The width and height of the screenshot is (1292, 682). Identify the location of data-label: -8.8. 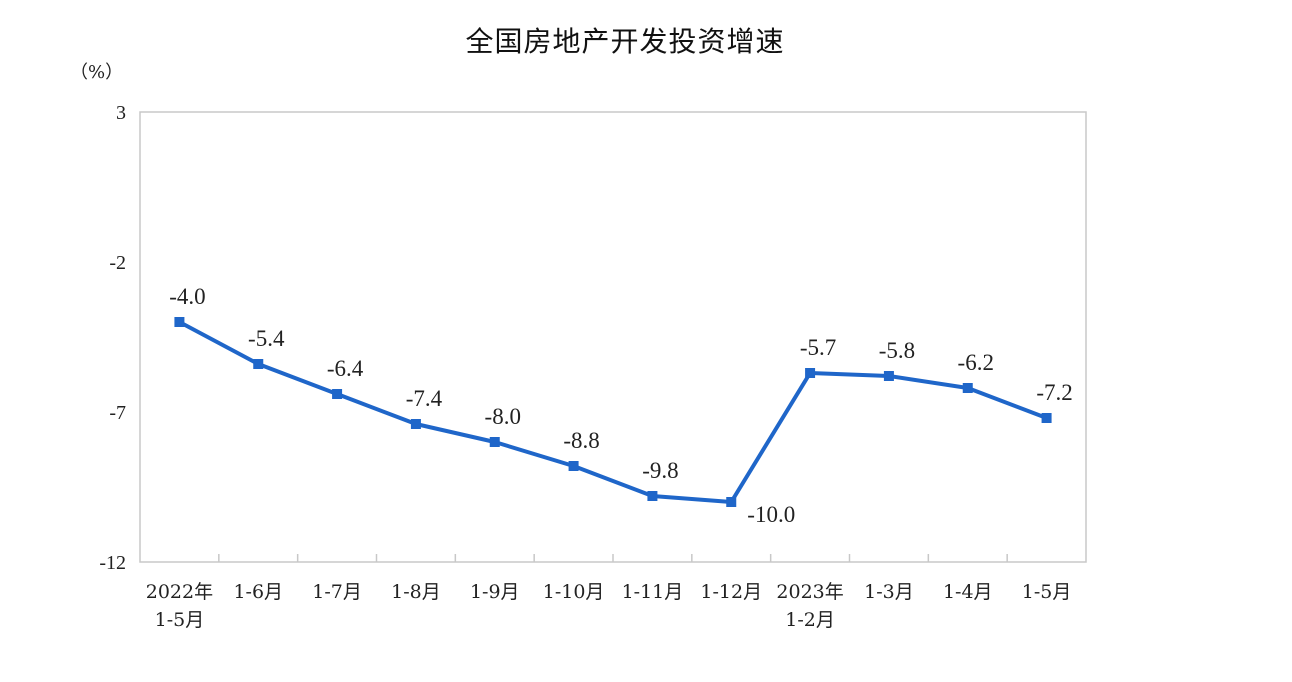
(581, 440).